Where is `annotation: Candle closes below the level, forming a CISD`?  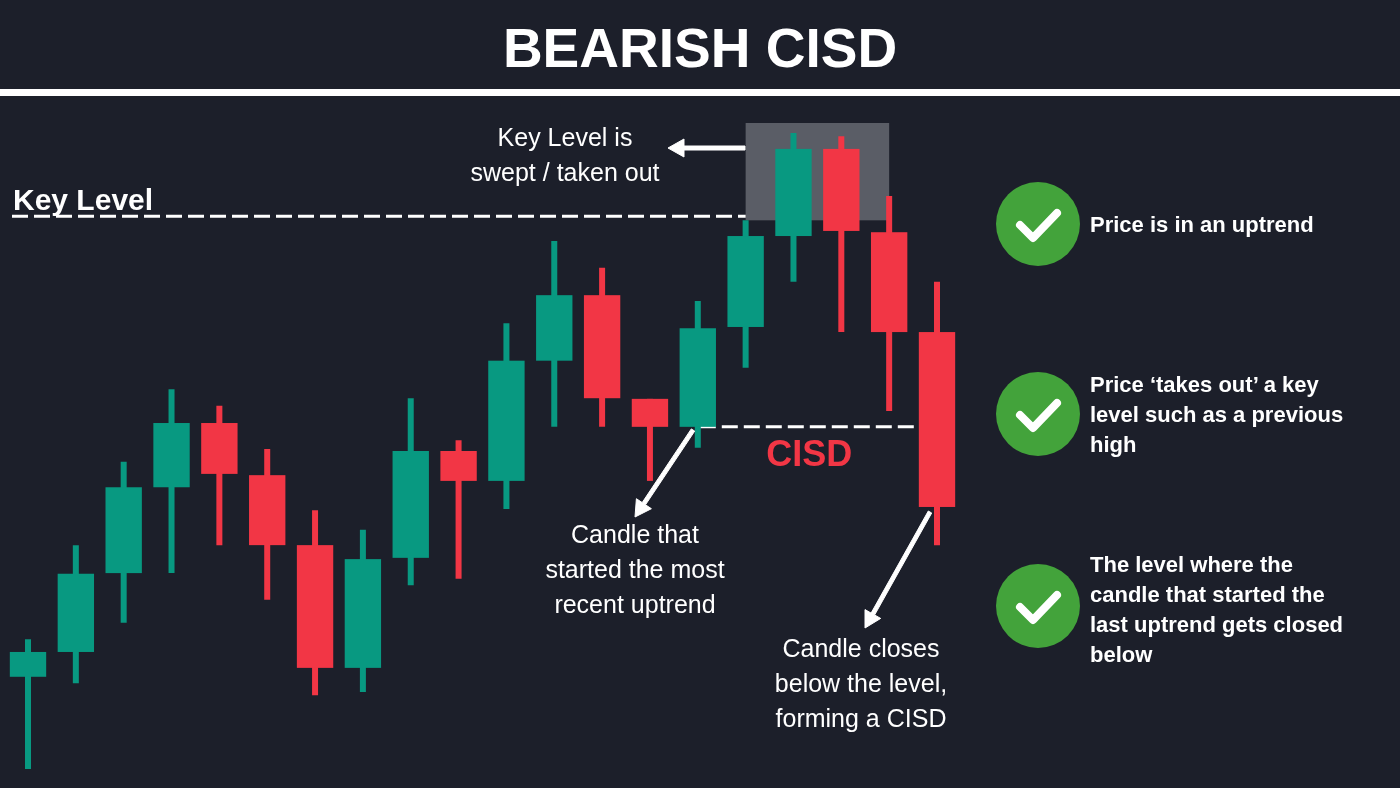
annotation: Candle closes below the level, forming a CISD is located at coordinates (861, 683).